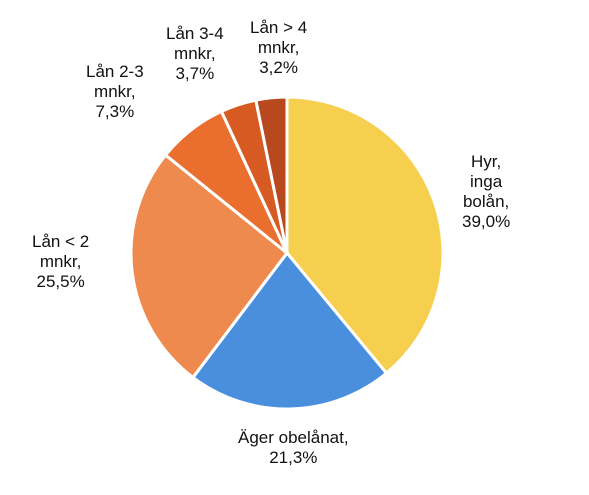  What do you see at coordinates (195, 53) in the screenshot?
I see `slice-label-lan-3-4: Lån 3-4 mnkr, 3,7%` at bounding box center [195, 53].